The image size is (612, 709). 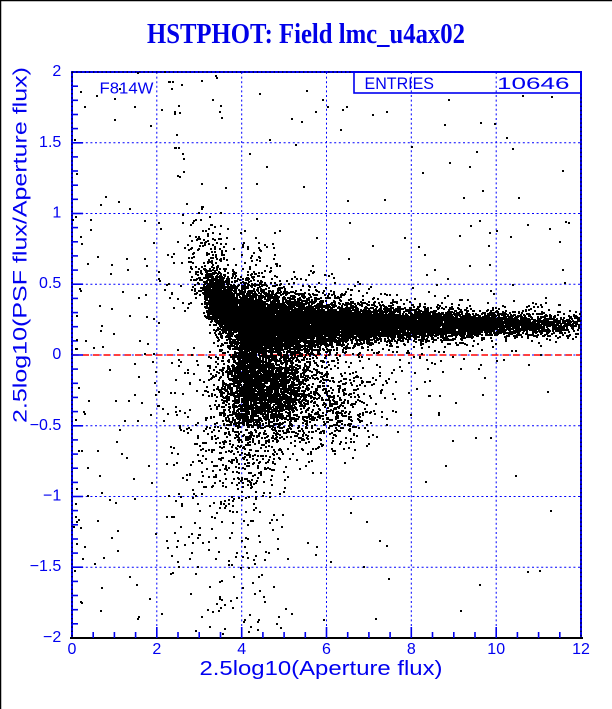 What do you see at coordinates (50, 142) in the screenshot?
I see `svg-text: 1.5` at bounding box center [50, 142].